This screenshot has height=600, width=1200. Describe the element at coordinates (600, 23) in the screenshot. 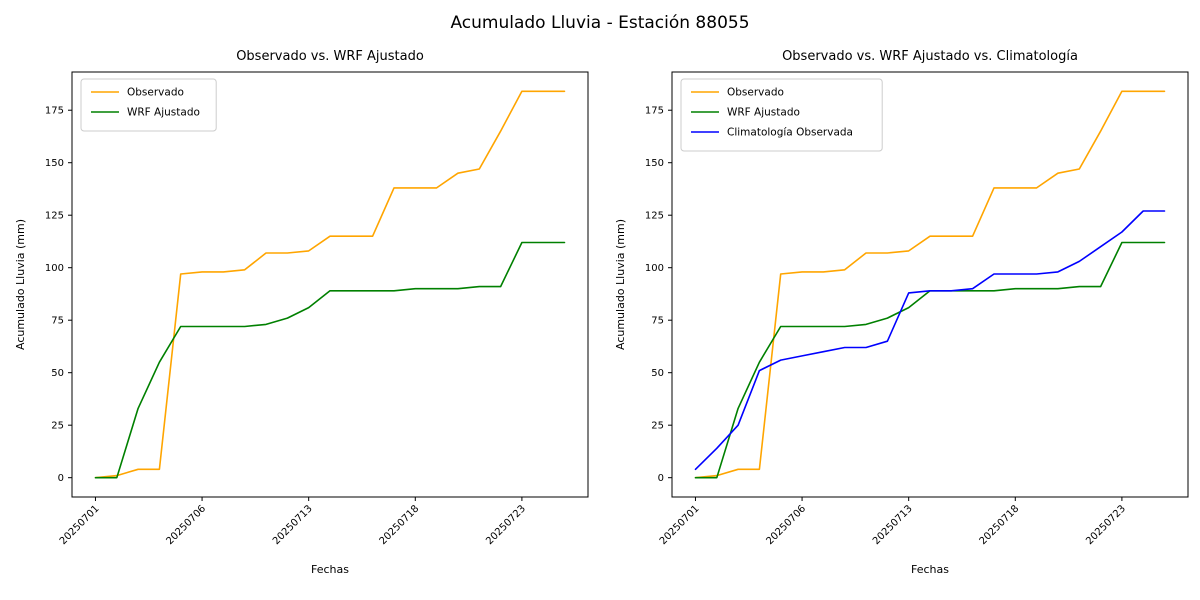

I see `figure-title: Acumulado Lluvia - Estación 88055` at that location.